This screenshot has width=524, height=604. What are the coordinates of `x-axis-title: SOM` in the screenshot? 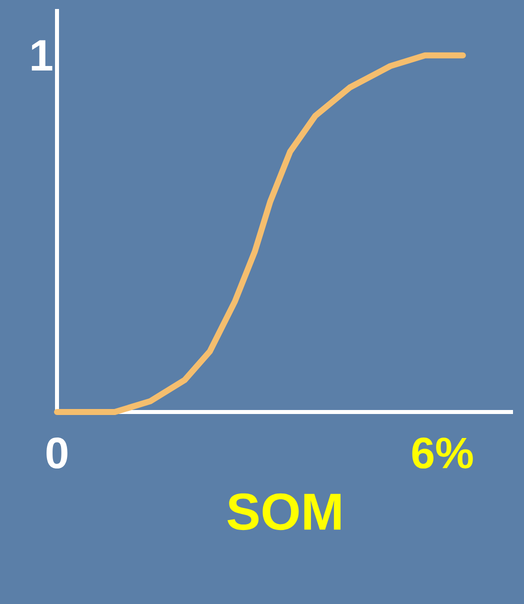 It's located at (284, 511).